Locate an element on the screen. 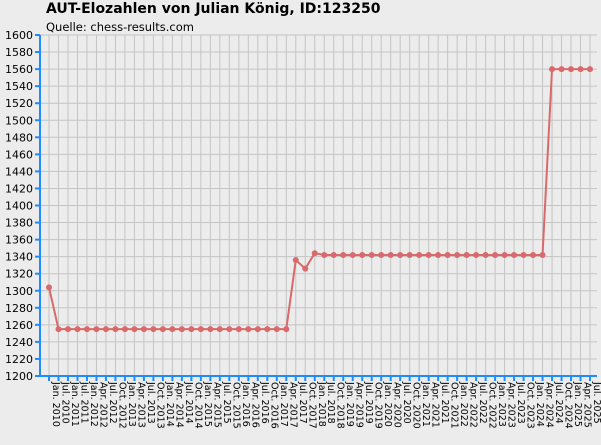 The width and height of the screenshot is (601, 445). x-tick-label: Jan. 2010 is located at coordinates (55, 404).